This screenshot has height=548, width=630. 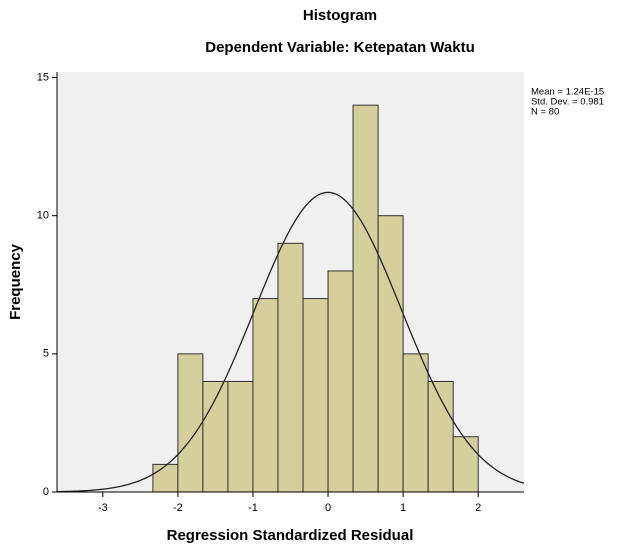 I want to click on x-axis-label: Regression Standardized Residual, so click(x=290, y=535).